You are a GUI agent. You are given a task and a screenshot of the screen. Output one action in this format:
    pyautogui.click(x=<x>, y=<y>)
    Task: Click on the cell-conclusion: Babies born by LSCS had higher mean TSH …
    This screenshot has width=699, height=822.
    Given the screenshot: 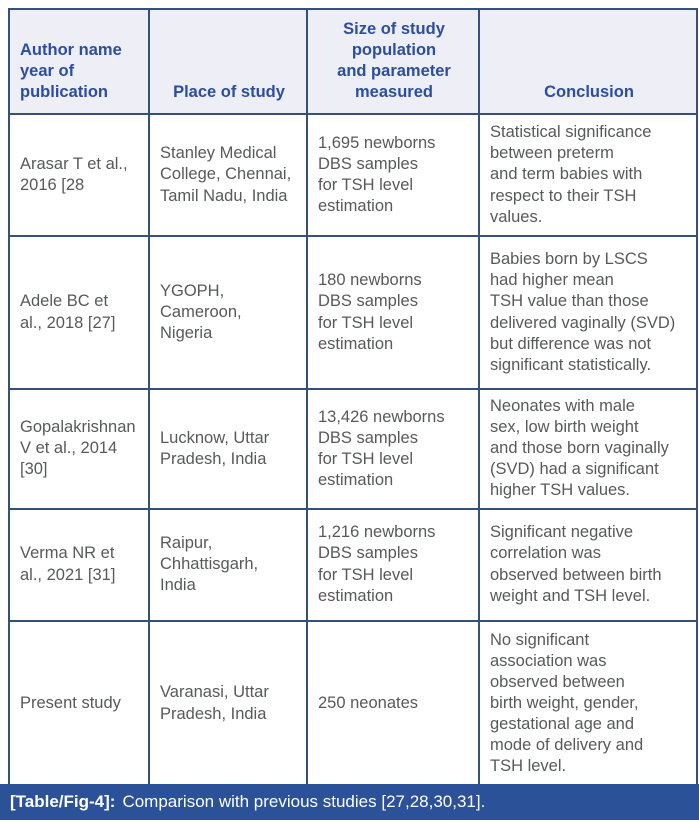 What is the action you would take?
    pyautogui.click(x=588, y=312)
    